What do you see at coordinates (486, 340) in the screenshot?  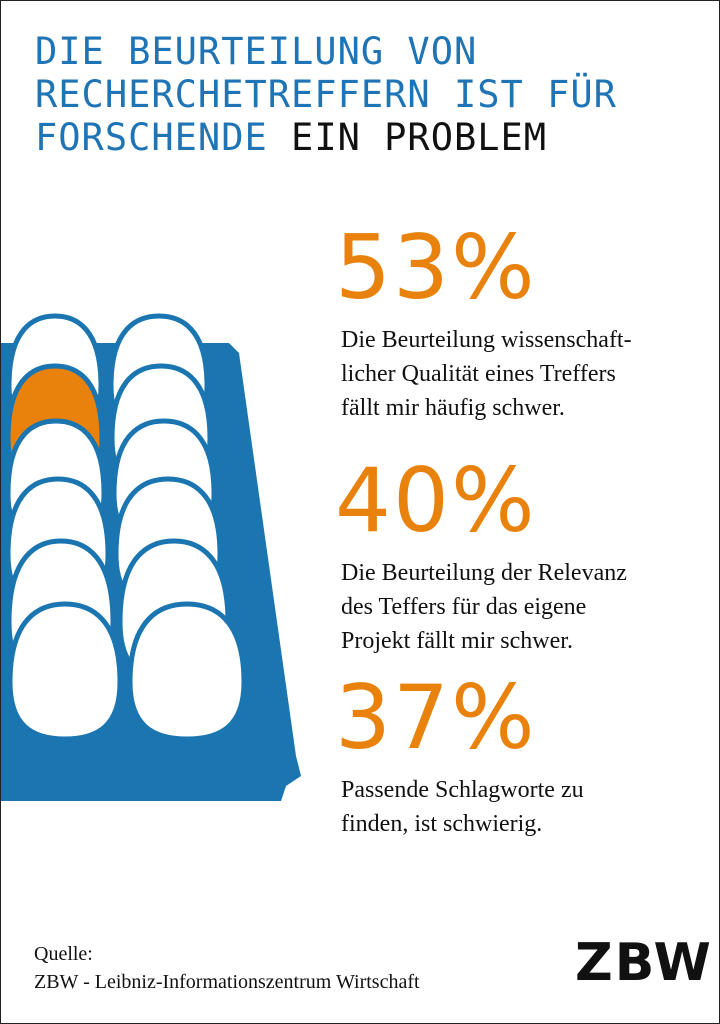 I see `stat-line: Die Beurteilung wissenschaft-` at bounding box center [486, 340].